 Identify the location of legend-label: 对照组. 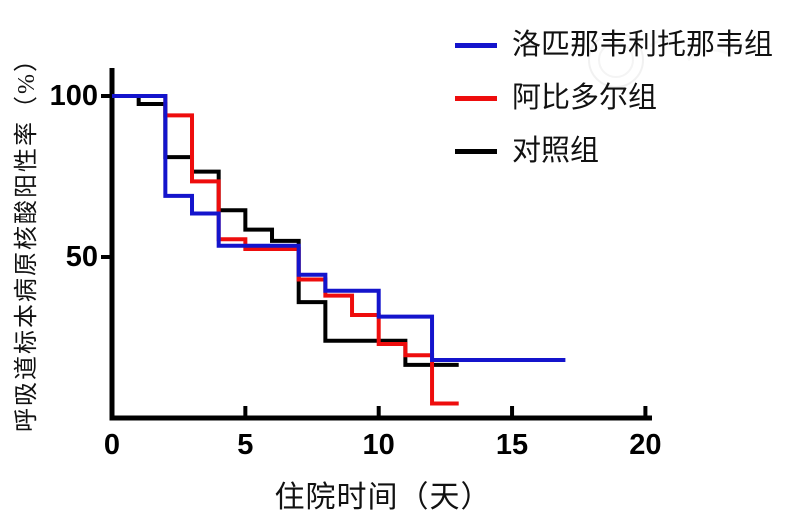
(556, 151).